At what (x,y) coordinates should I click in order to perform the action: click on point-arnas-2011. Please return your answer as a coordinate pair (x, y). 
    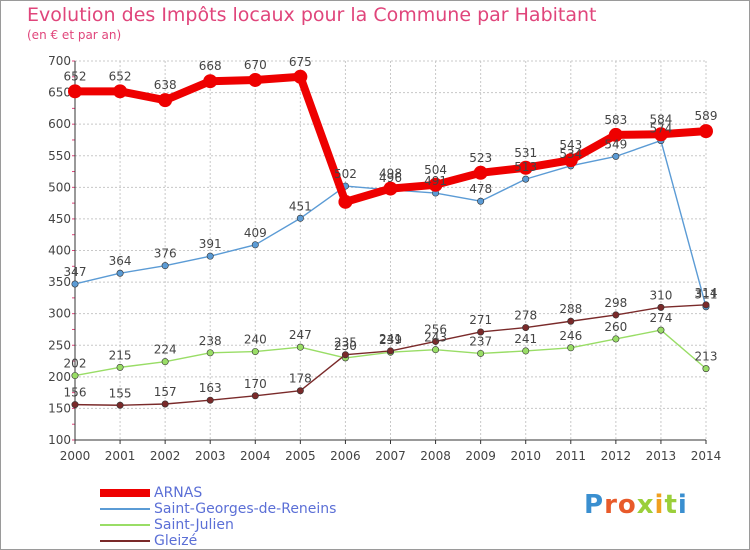
    Looking at the image, I should click on (570, 160).